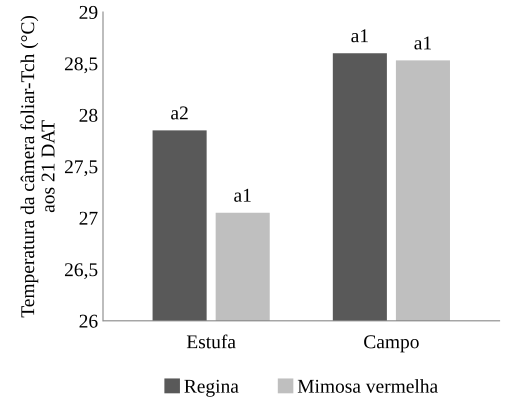 The height and width of the screenshot is (401, 515). I want to click on y-tick-label: 28, so click(89, 115).